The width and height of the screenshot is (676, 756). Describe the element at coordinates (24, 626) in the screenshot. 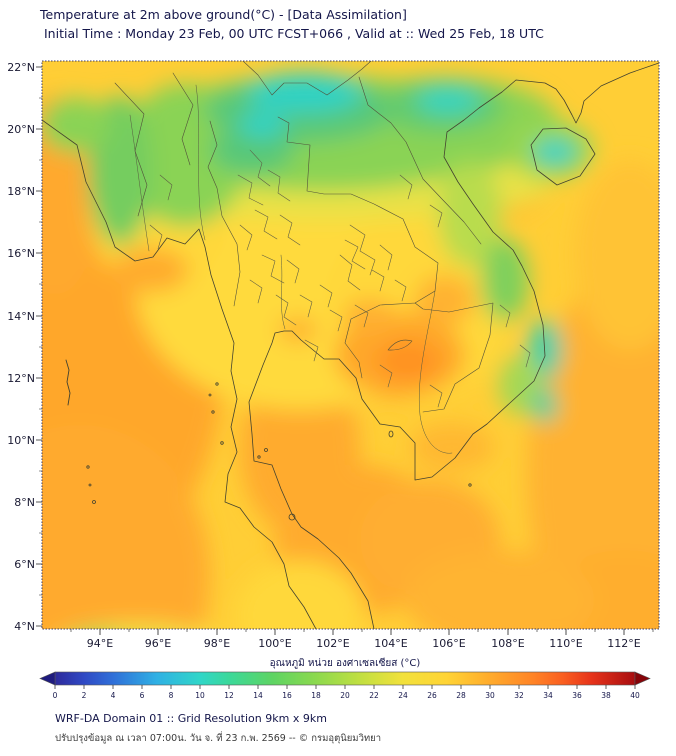

I see `lat-tick-label: 4°N` at that location.